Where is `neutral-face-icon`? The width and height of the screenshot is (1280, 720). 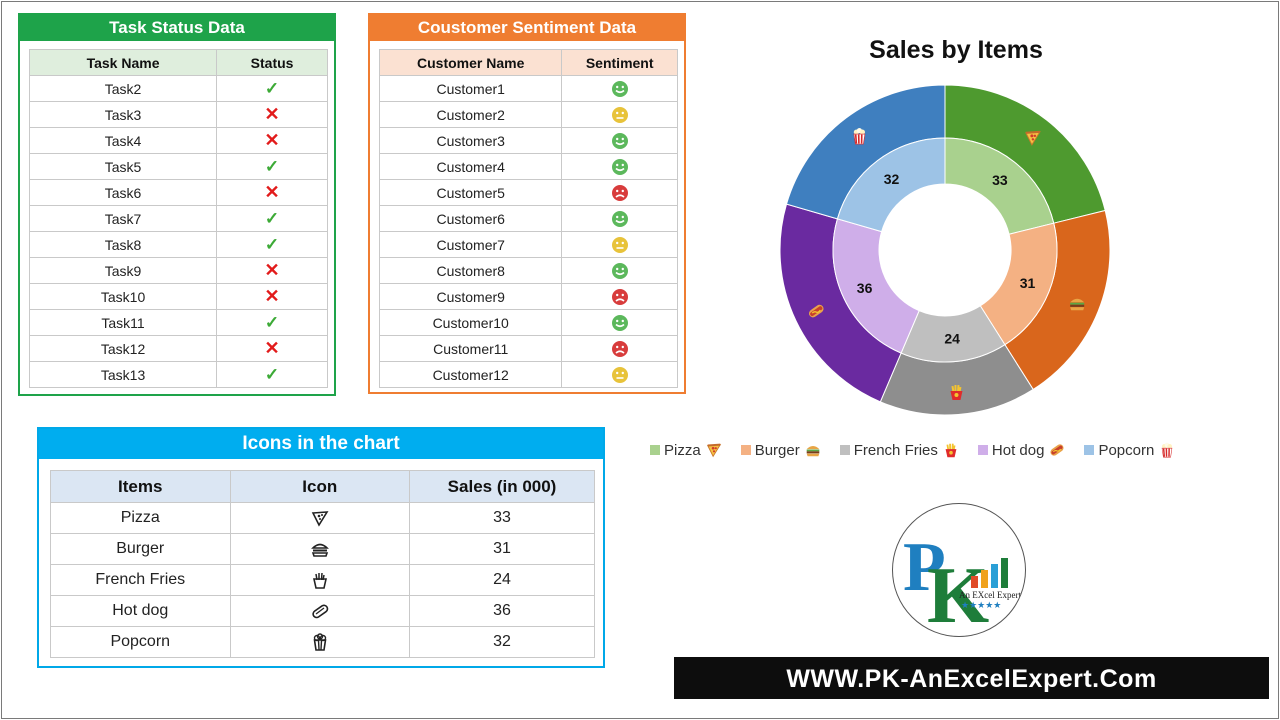
neutral-face-icon is located at coordinates (619, 244).